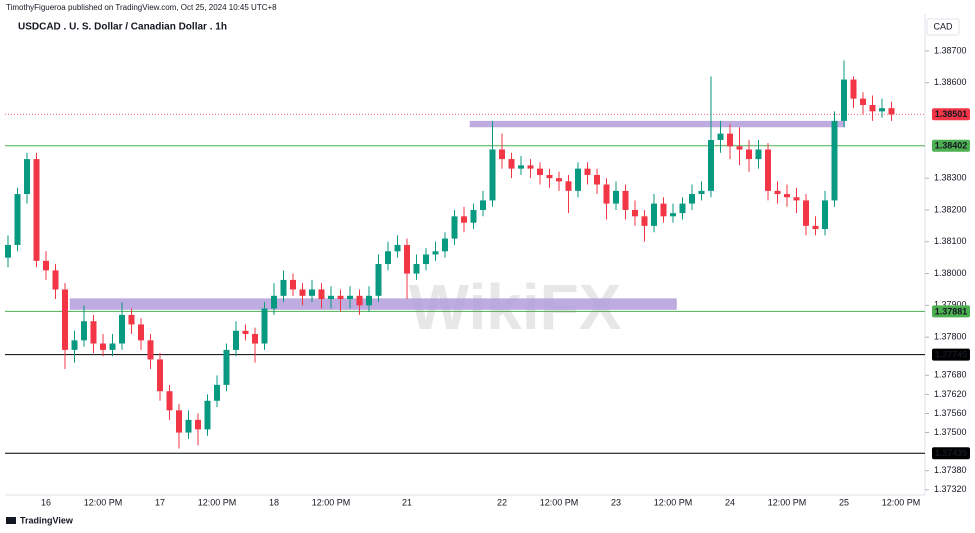 The height and width of the screenshot is (533, 975). What do you see at coordinates (950, 375) in the screenshot?
I see `y-tick-label: 1.37680` at bounding box center [950, 375].